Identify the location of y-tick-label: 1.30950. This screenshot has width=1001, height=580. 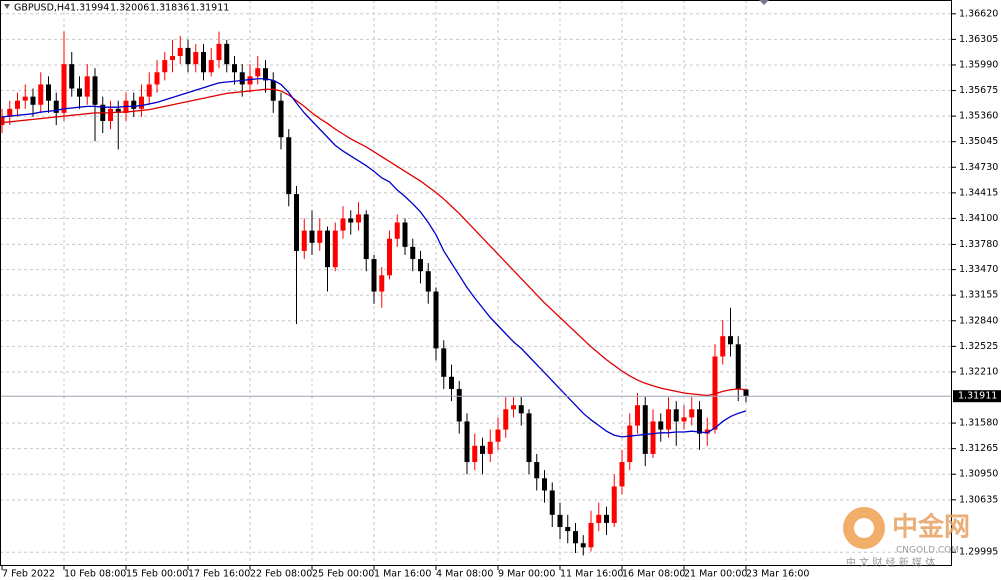
(978, 474).